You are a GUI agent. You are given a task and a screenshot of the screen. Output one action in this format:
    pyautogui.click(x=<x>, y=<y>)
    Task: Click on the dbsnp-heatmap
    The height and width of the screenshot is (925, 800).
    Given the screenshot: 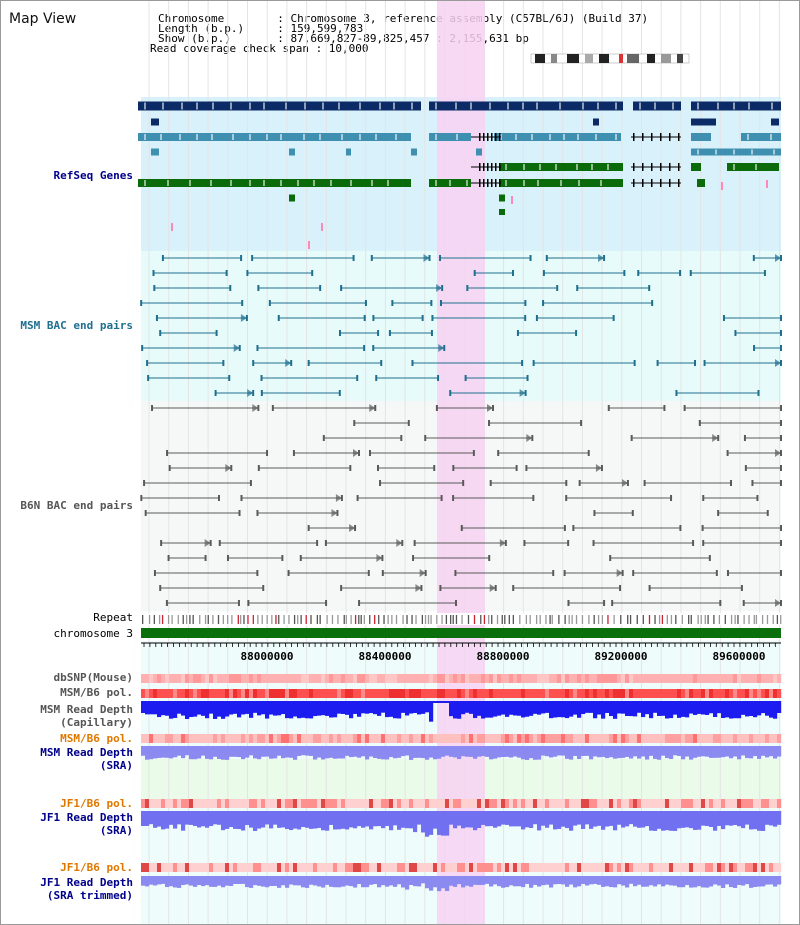 What is the action you would take?
    pyautogui.click(x=461, y=678)
    